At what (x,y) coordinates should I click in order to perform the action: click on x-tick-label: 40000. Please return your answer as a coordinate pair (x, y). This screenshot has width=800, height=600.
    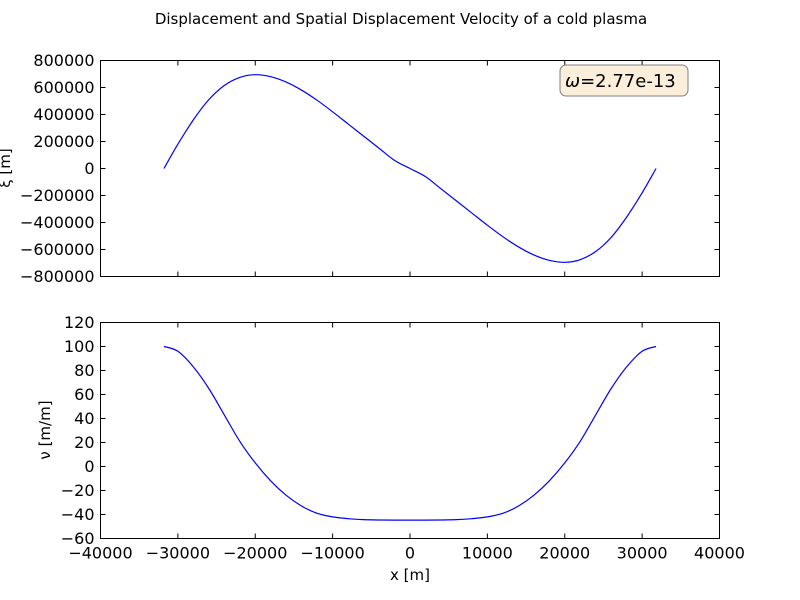
    Looking at the image, I should click on (719, 553).